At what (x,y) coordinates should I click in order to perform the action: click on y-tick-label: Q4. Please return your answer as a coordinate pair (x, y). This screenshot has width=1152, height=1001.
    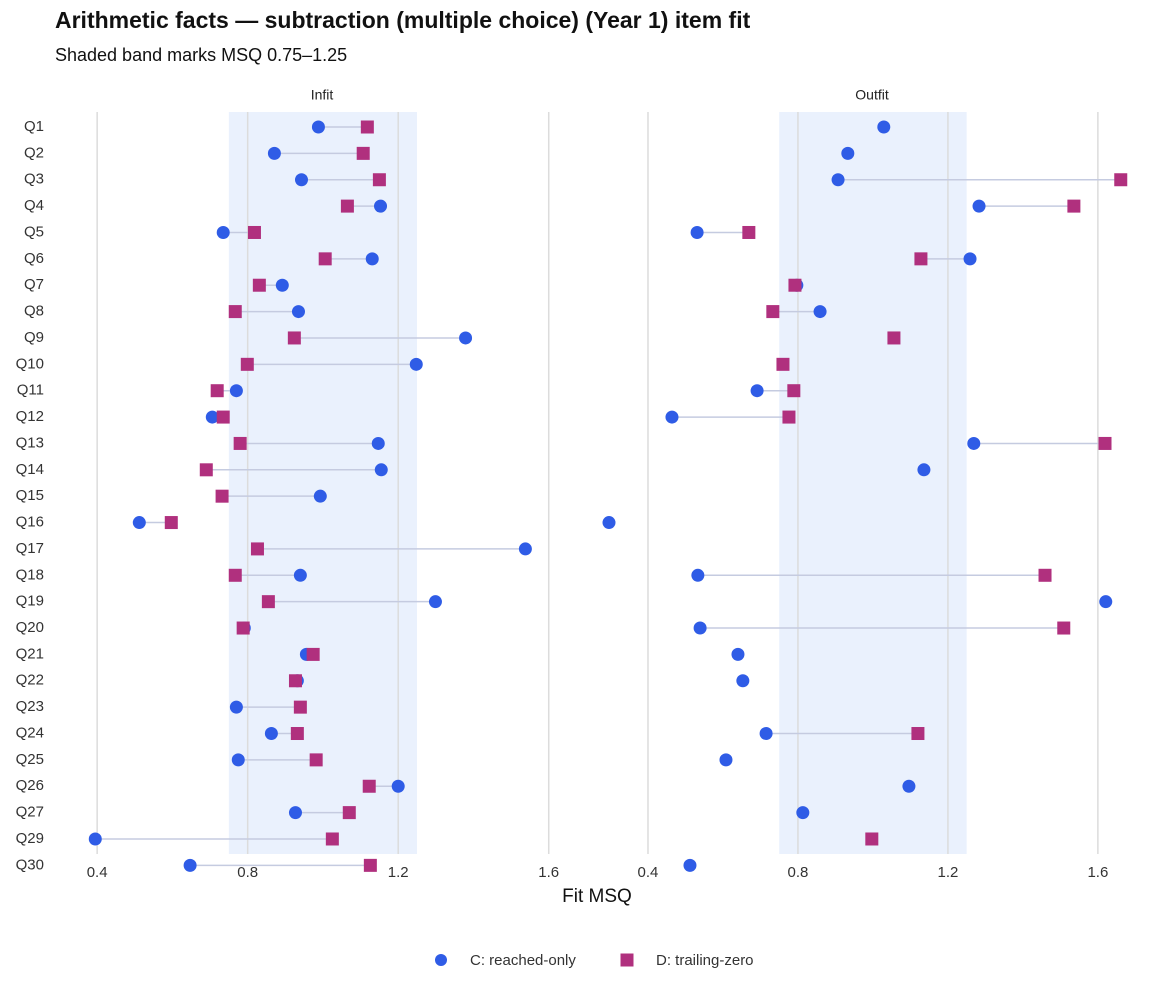
    Looking at the image, I should click on (34, 205).